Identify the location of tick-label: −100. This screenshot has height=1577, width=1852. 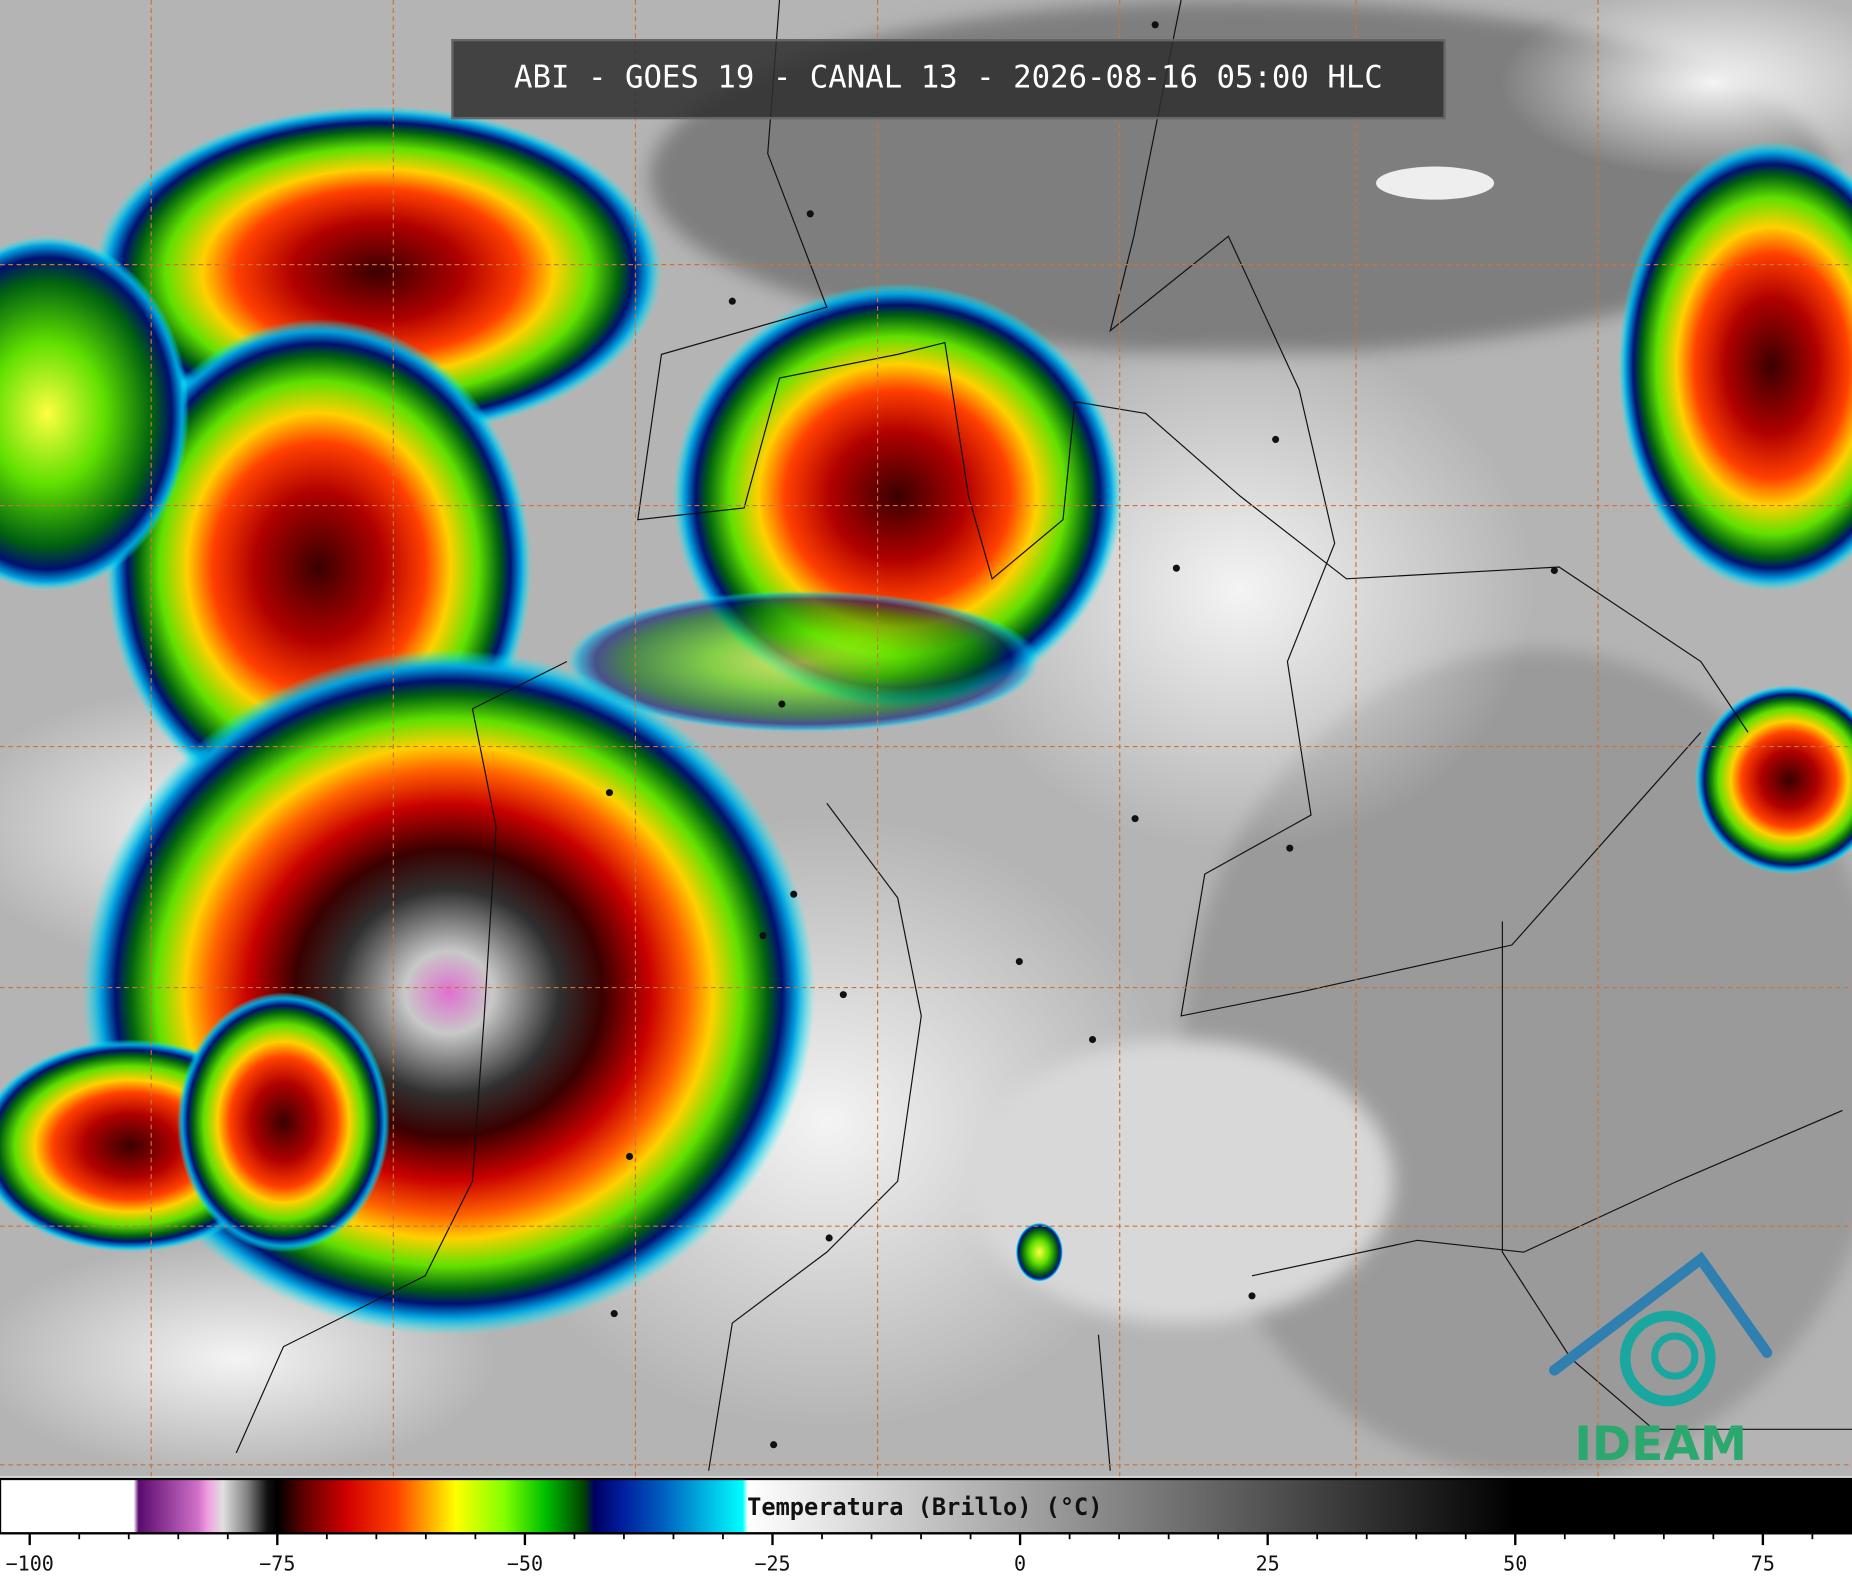
(30, 1564).